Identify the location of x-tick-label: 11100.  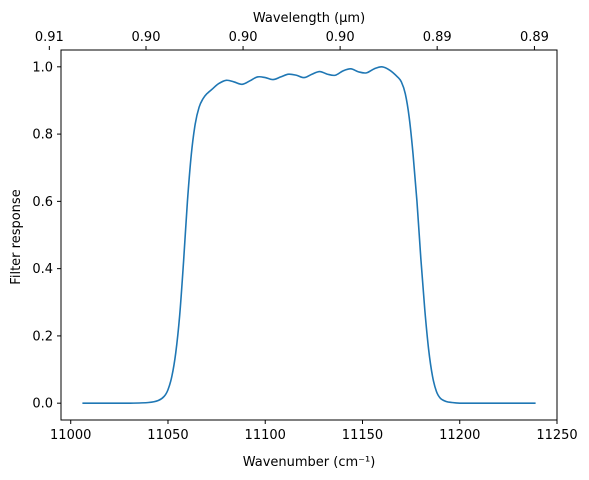
(265, 435).